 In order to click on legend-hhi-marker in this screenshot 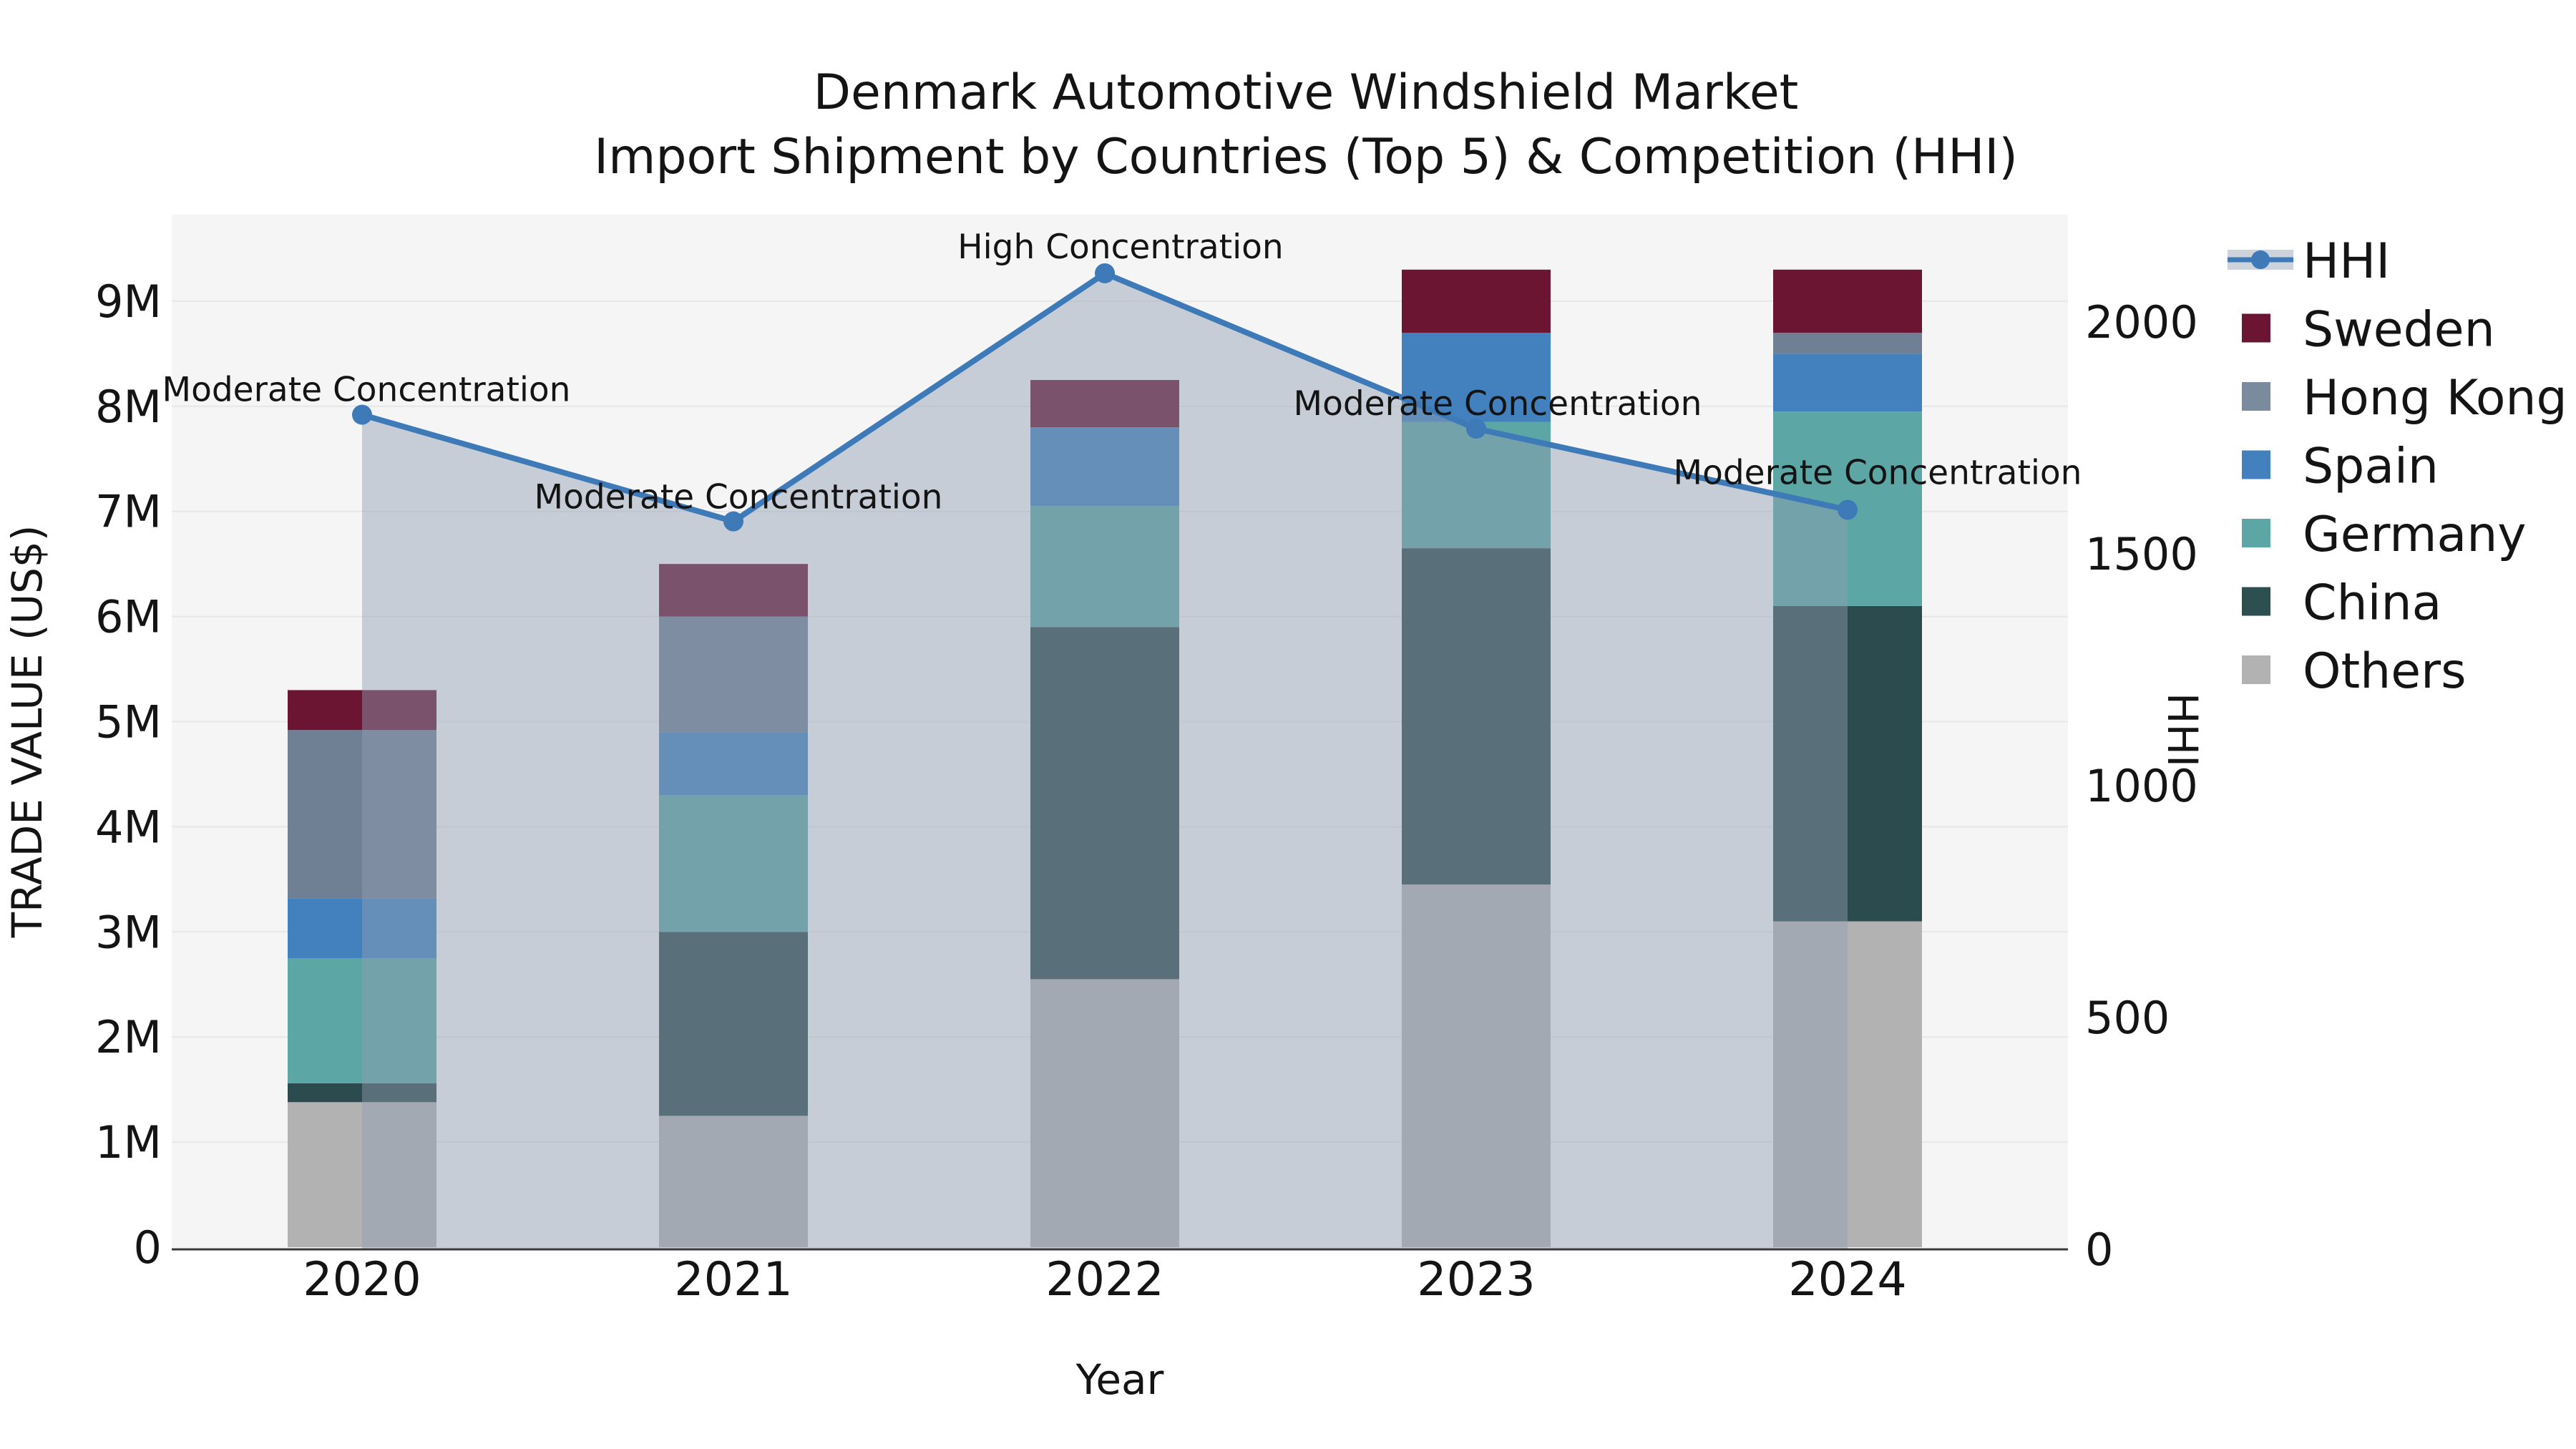, I will do `click(2260, 259)`.